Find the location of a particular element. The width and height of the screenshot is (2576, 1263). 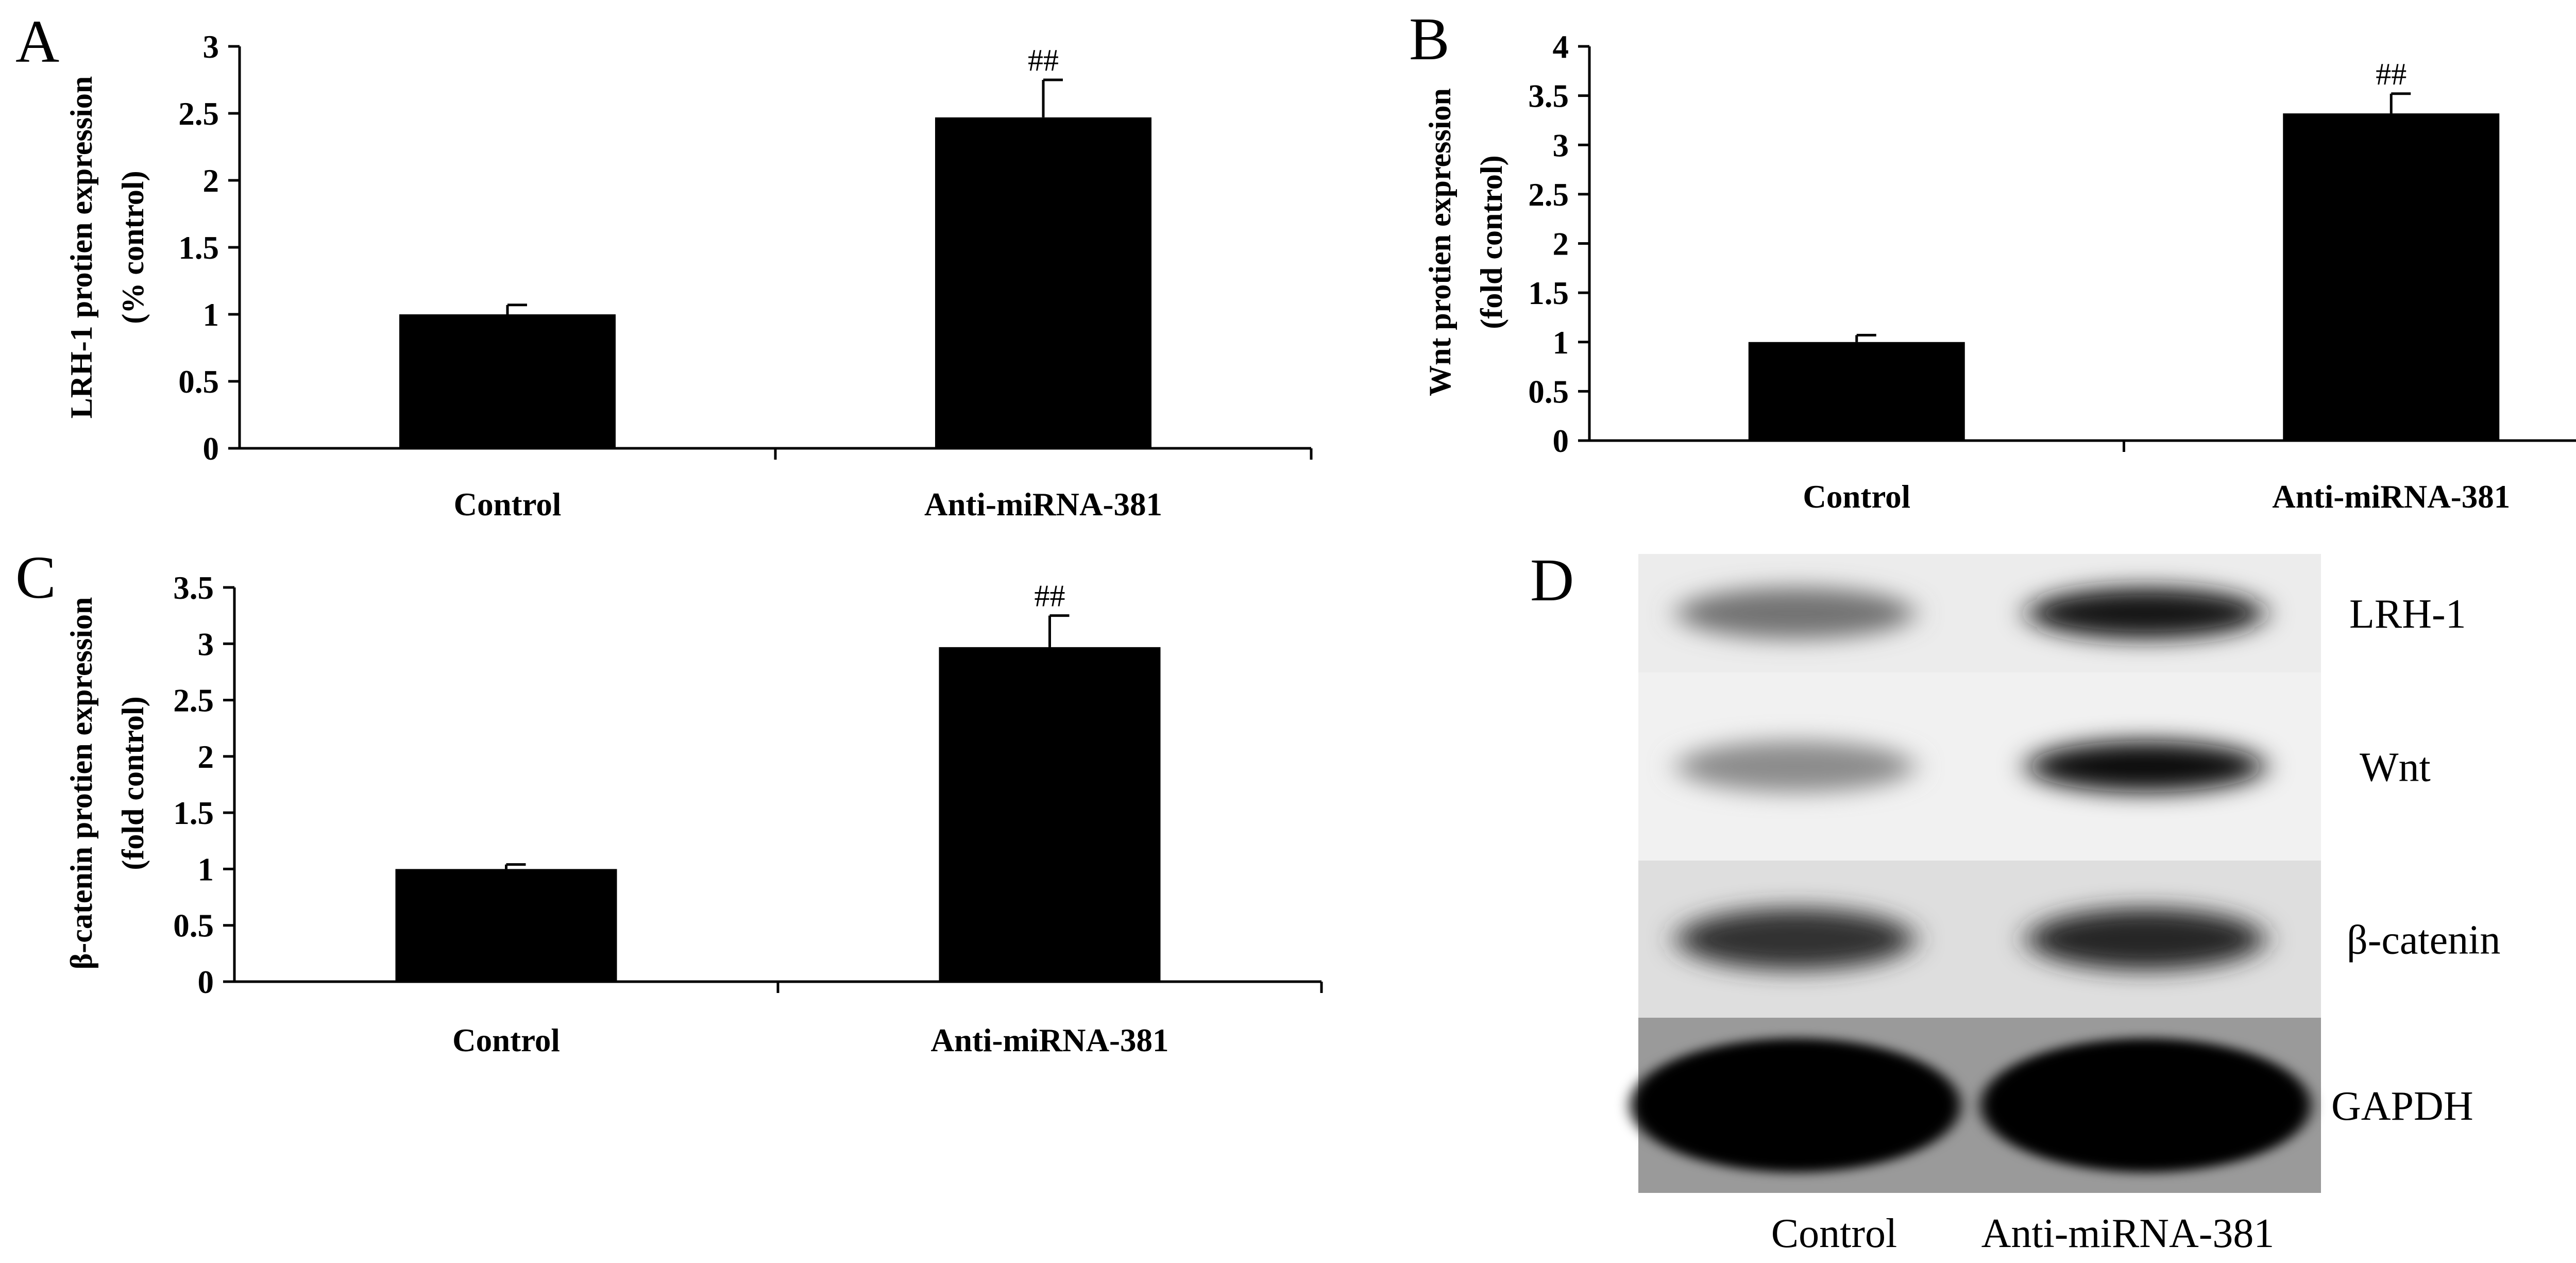

blot-lane-label: Control is located at coordinates (1834, 1233).